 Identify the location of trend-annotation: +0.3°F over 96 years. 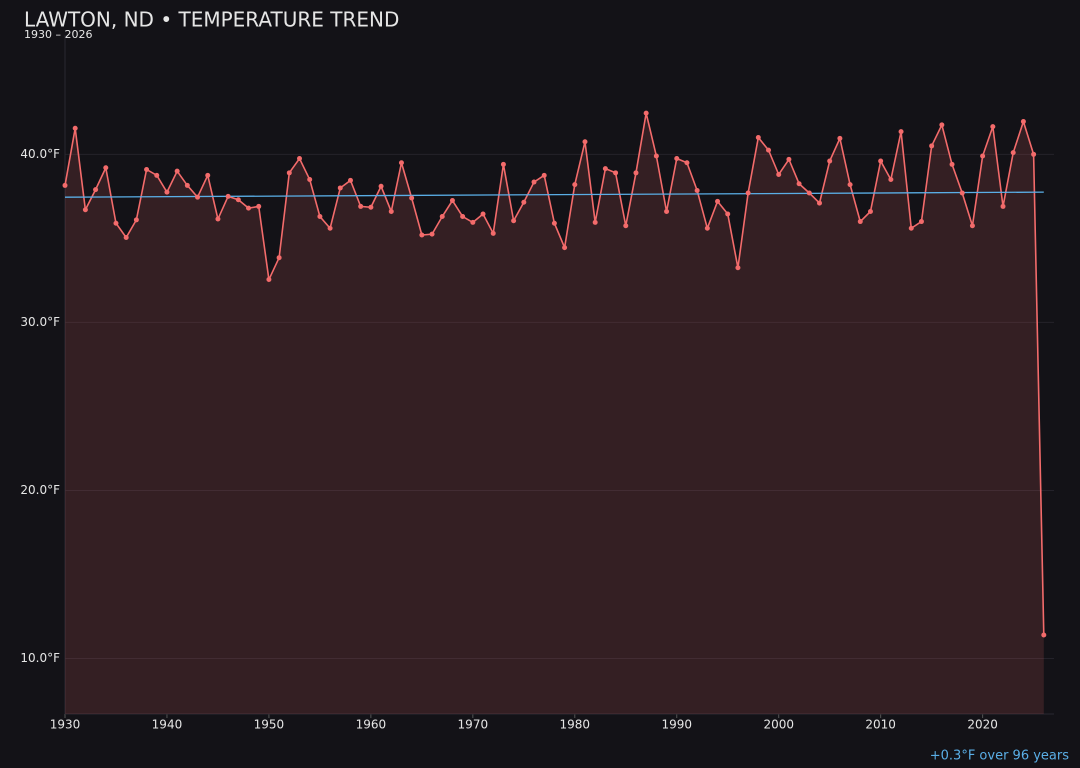
(999, 756).